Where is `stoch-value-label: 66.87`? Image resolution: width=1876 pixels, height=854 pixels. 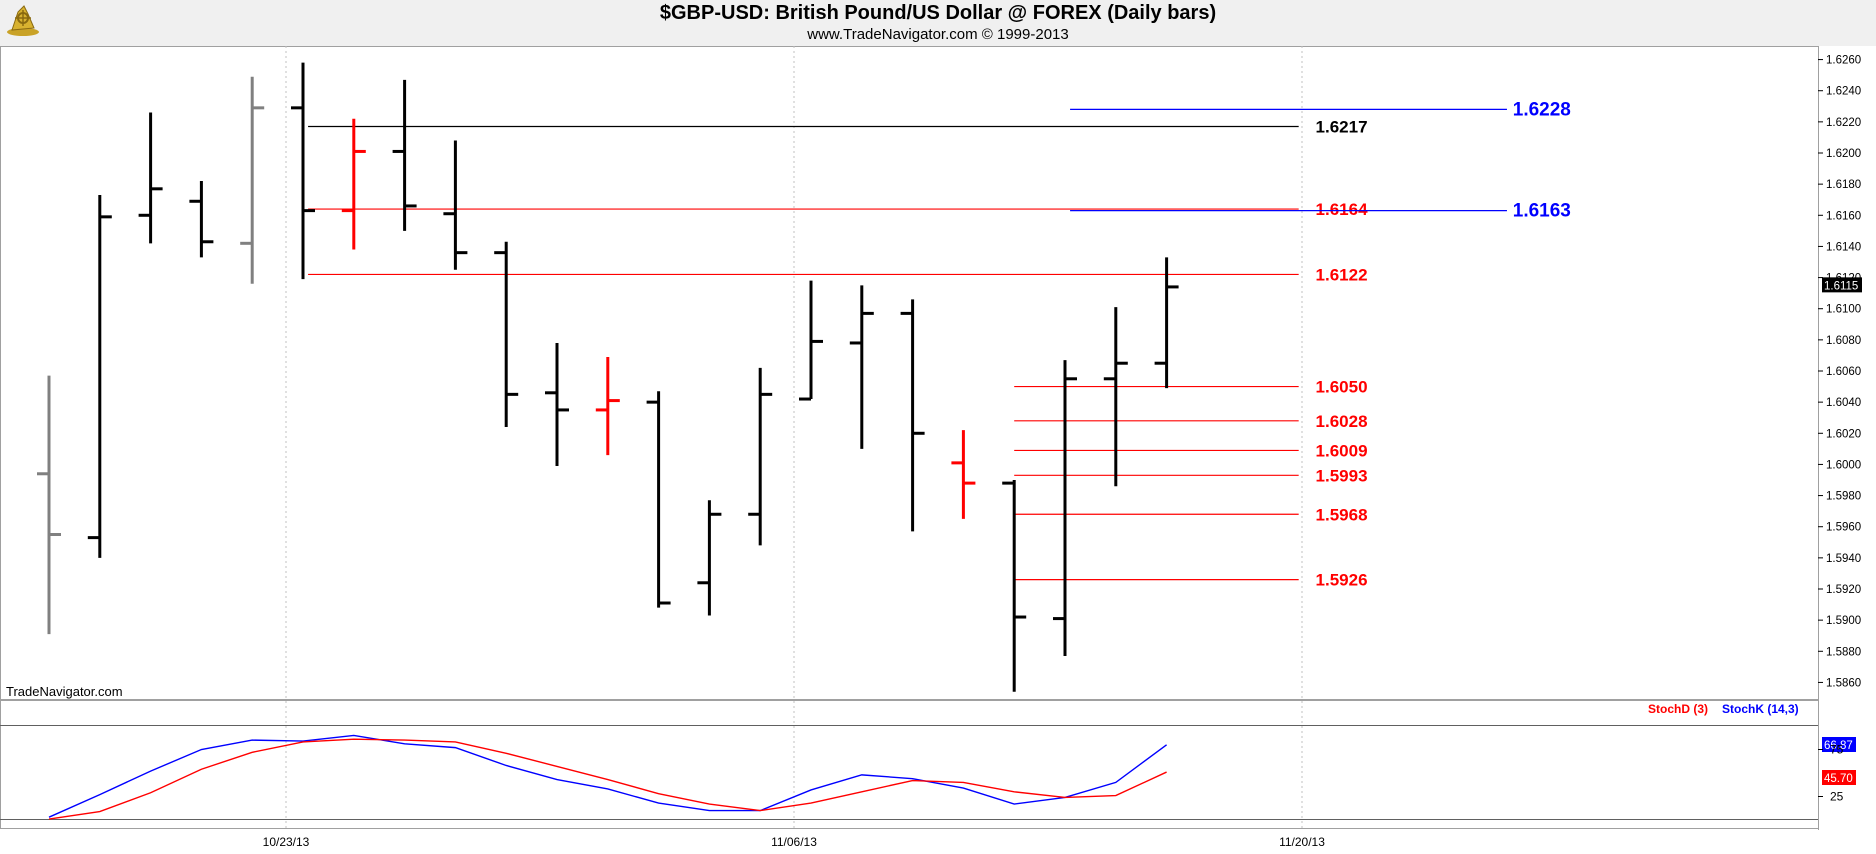 stoch-value-label: 66.87 is located at coordinates (1838, 746).